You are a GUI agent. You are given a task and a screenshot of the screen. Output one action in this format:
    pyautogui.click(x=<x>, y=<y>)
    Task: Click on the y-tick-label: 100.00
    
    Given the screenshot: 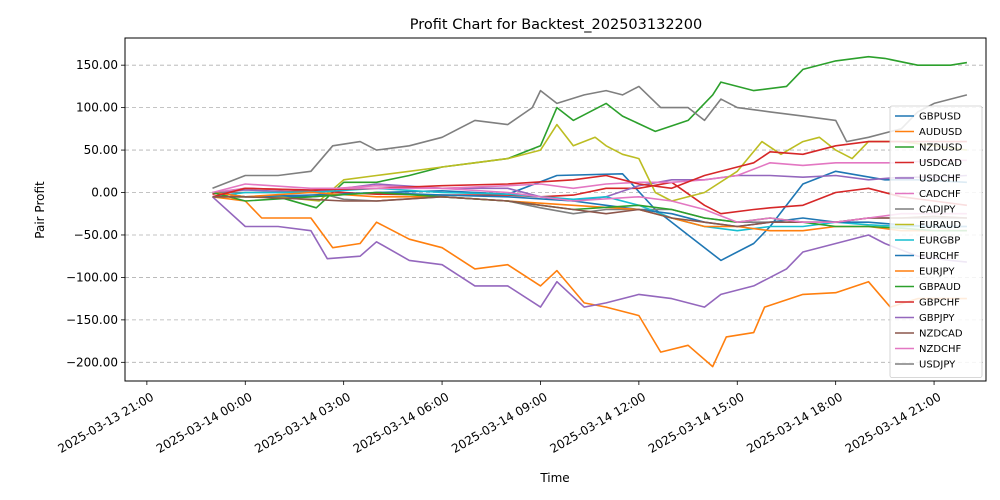 What is the action you would take?
    pyautogui.click(x=97, y=108)
    